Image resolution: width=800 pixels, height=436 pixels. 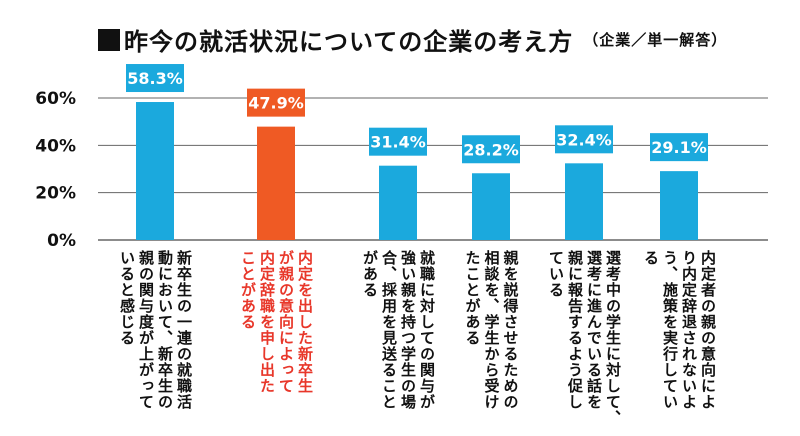 What do you see at coordinates (398, 330) in the screenshot?
I see `category-label: 就職に対しての関与が 強い親を持つ学生の場 合、採用を見送ること がある` at bounding box center [398, 330].